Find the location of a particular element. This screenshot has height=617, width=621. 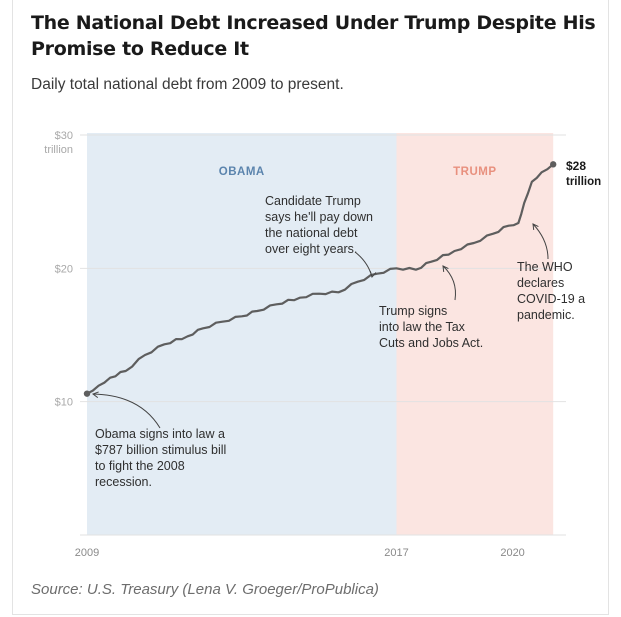

x-tick-label: 2020 is located at coordinates (512, 553).